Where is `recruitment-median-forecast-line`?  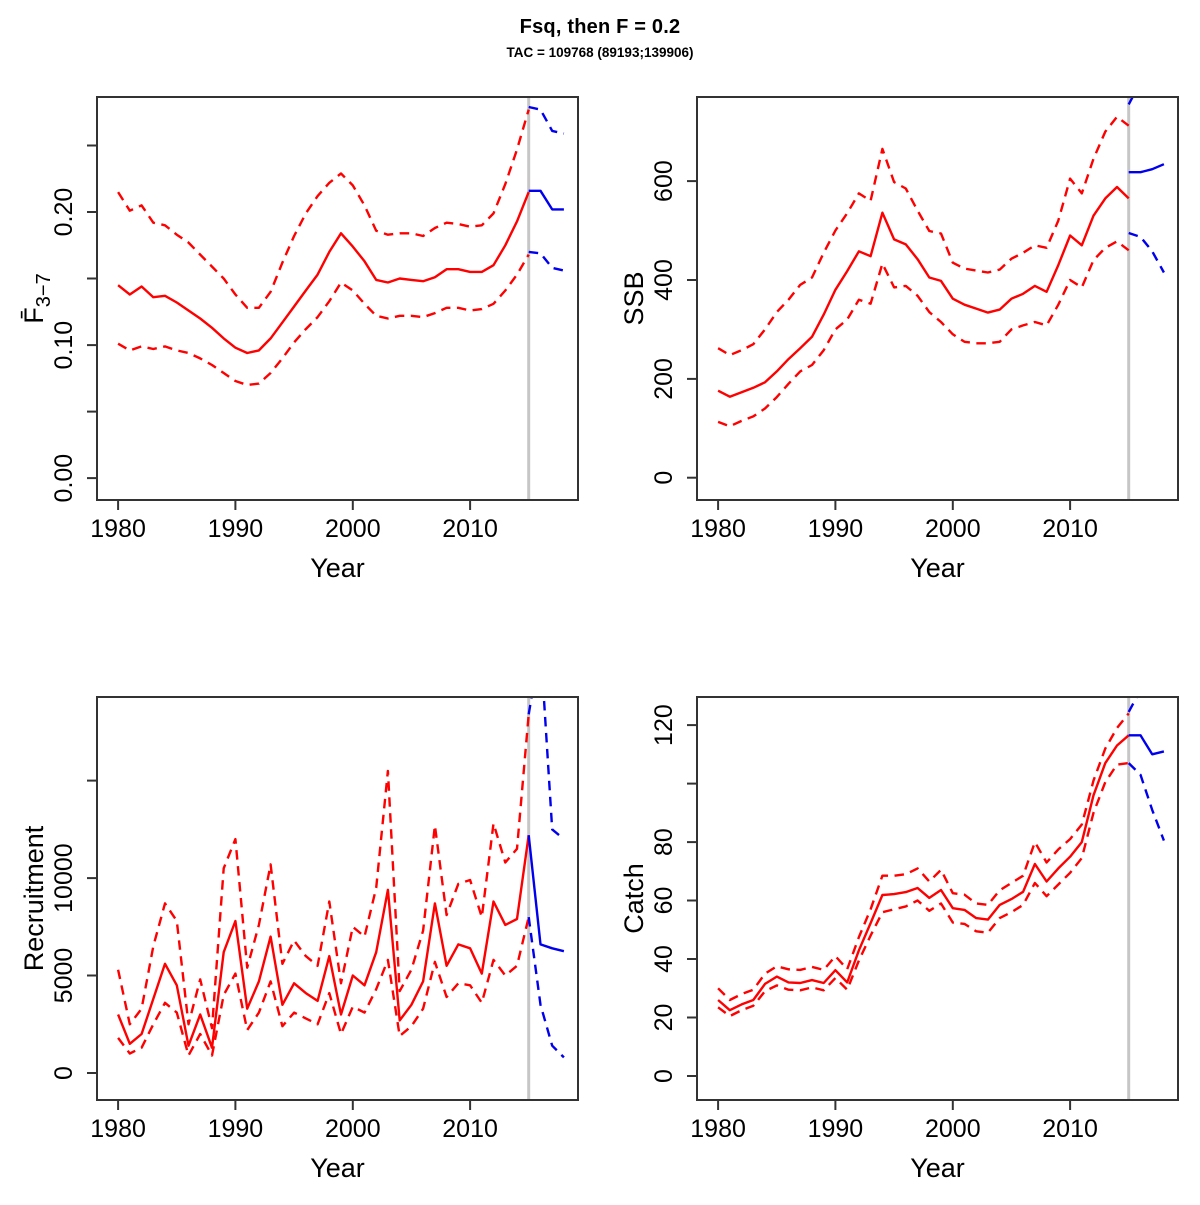 recruitment-median-forecast-line is located at coordinates (546, 894).